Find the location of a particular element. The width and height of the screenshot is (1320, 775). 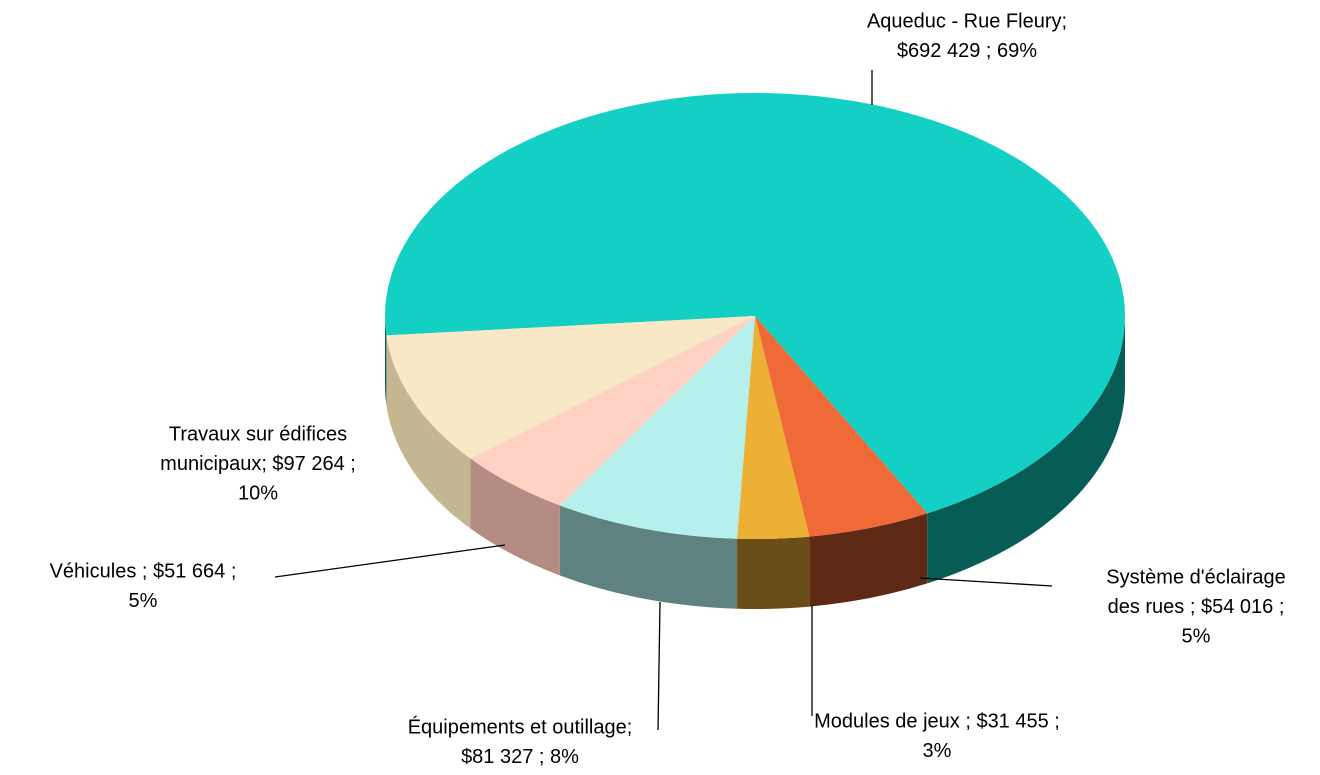

data-label: municipaux; $97 264 ; is located at coordinates (258, 464).